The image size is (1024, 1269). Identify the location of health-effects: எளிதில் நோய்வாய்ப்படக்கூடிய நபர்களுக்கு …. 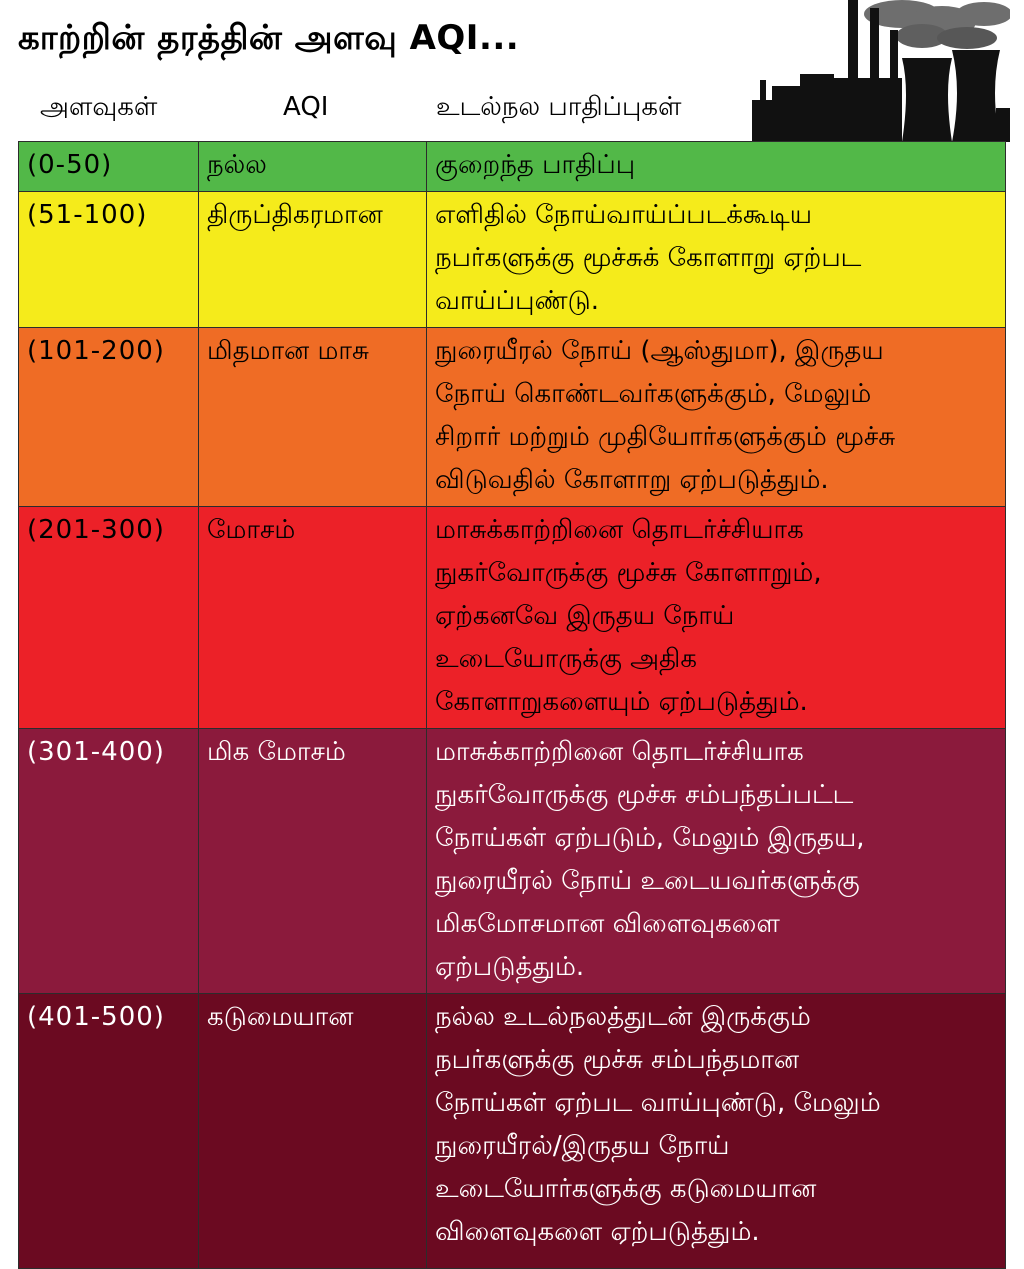
(716, 259).